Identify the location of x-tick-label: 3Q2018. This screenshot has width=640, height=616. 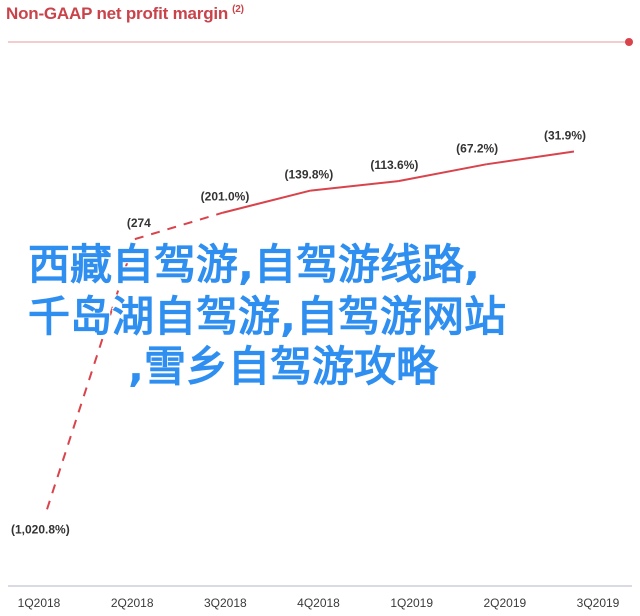
(225, 603).